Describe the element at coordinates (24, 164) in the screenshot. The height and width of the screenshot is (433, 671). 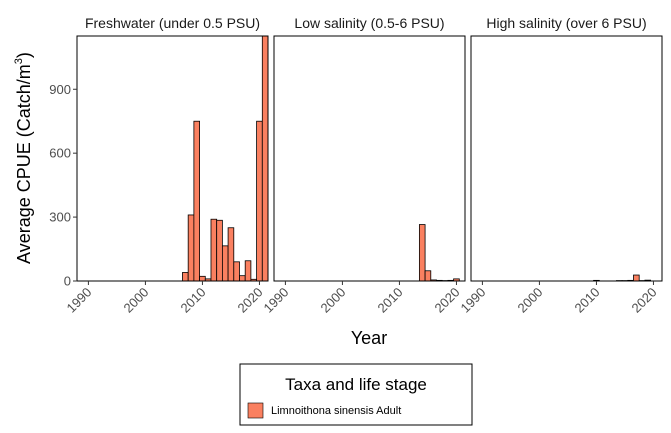
I see `y-axis-title-main: Average CPUE (Catch/m` at that location.